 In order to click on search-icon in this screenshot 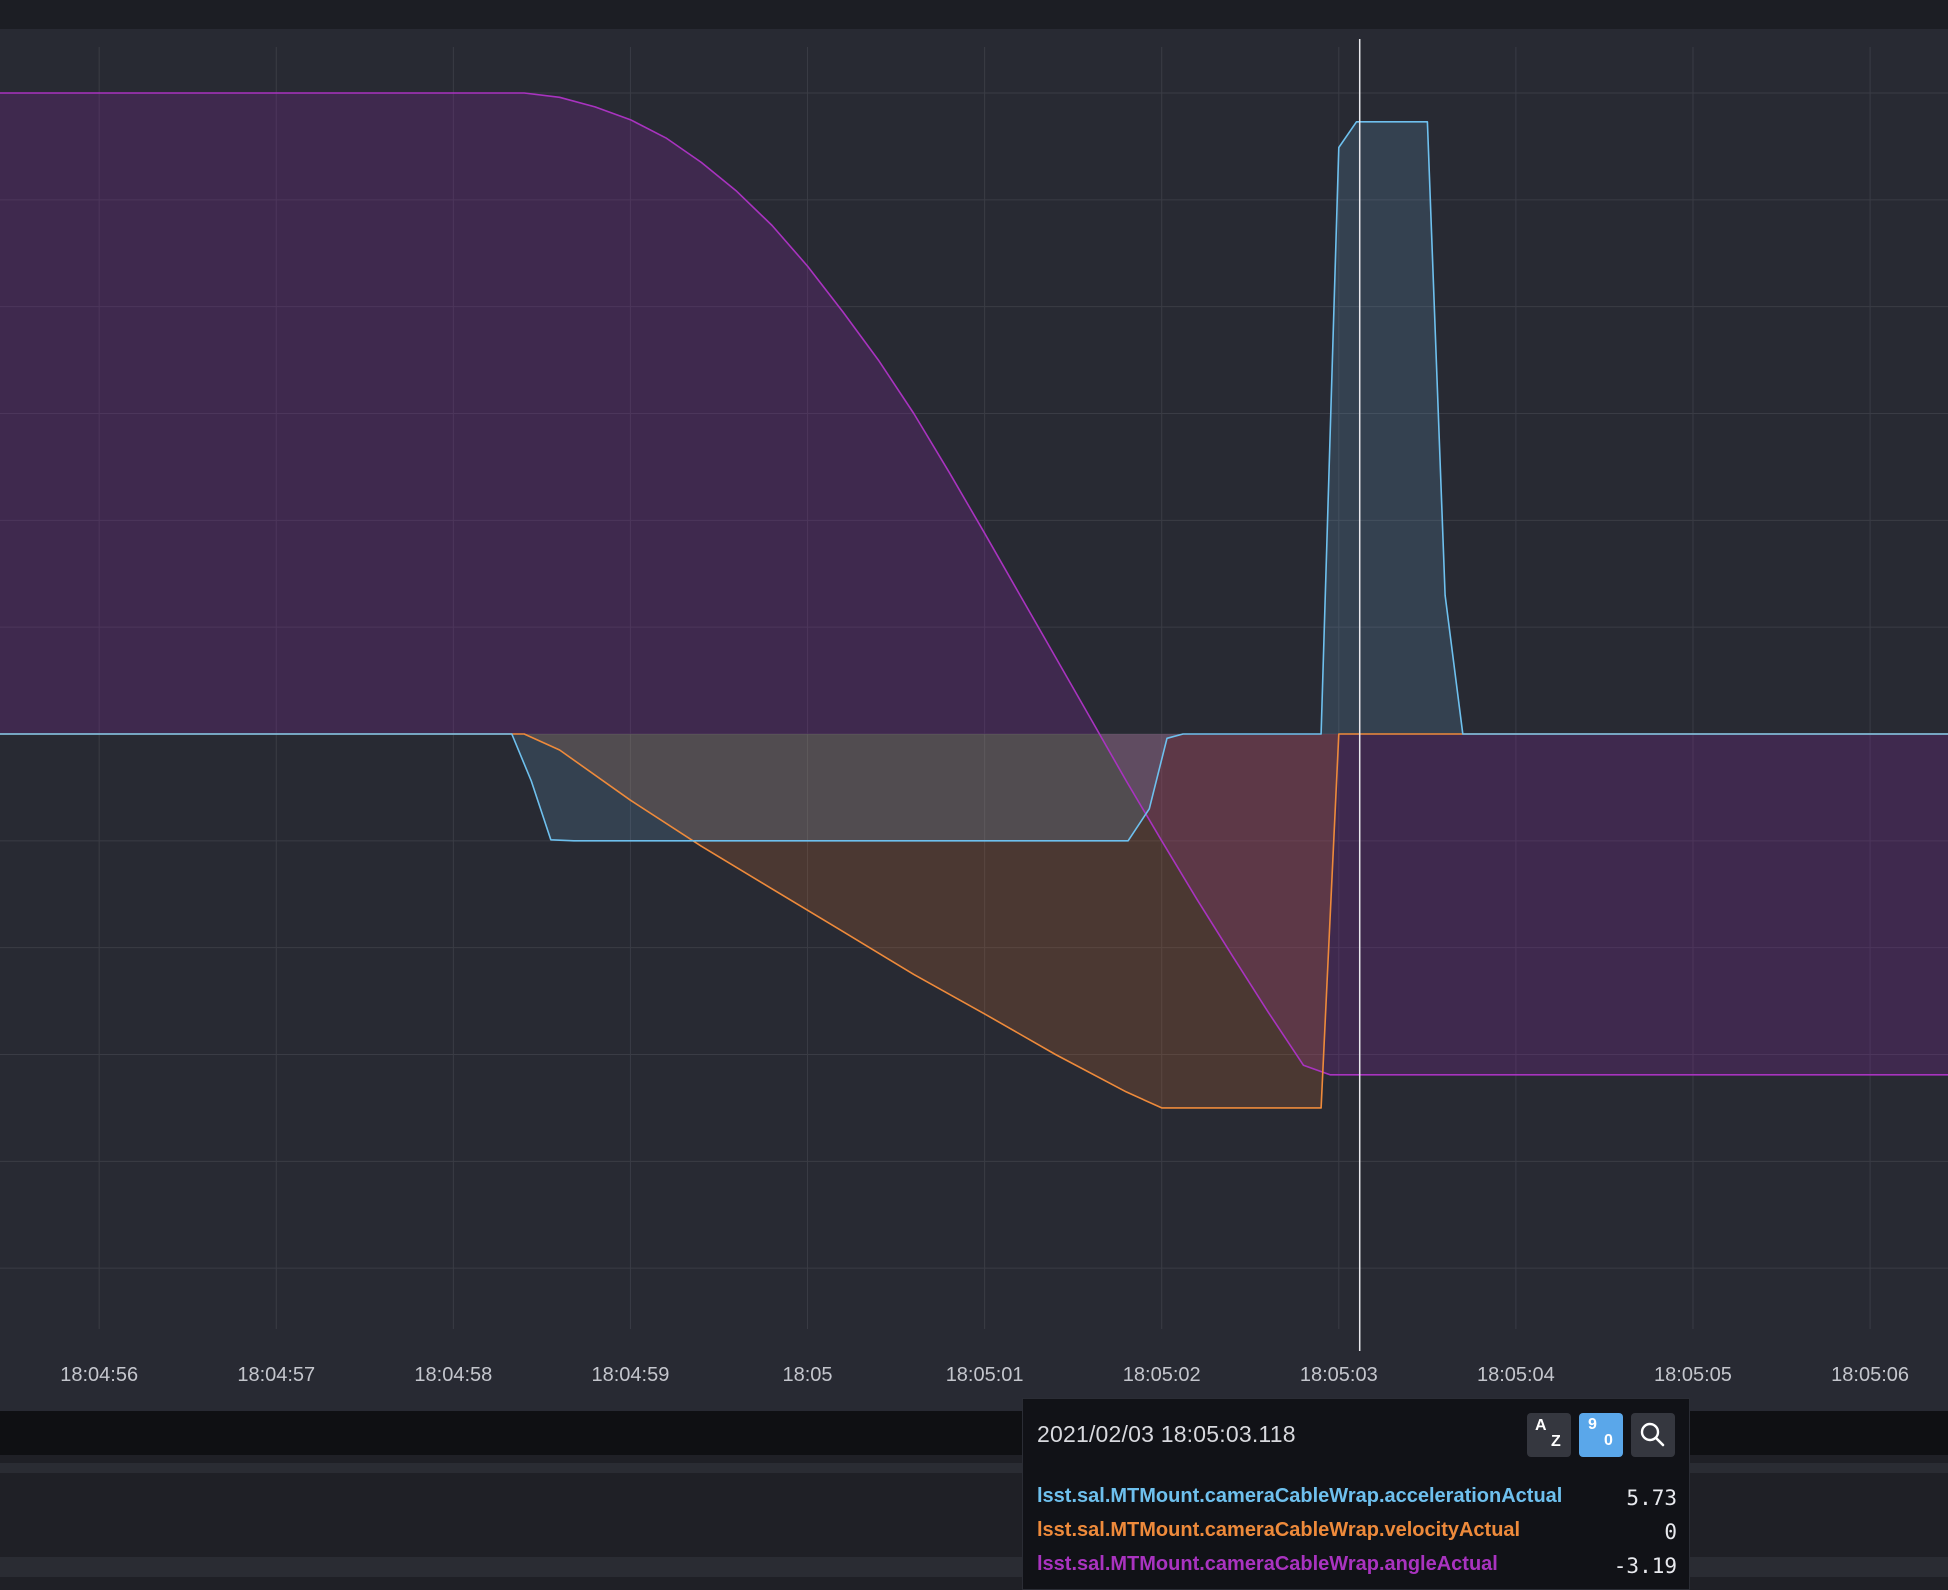, I will do `click(1652, 1434)`.